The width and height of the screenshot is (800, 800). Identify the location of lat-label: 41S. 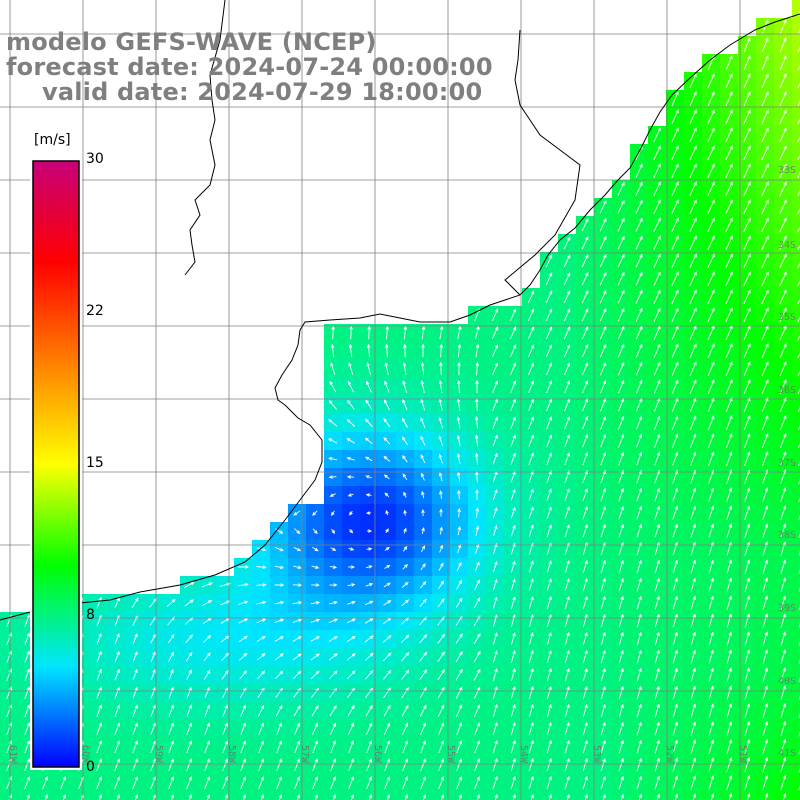
(786, 753).